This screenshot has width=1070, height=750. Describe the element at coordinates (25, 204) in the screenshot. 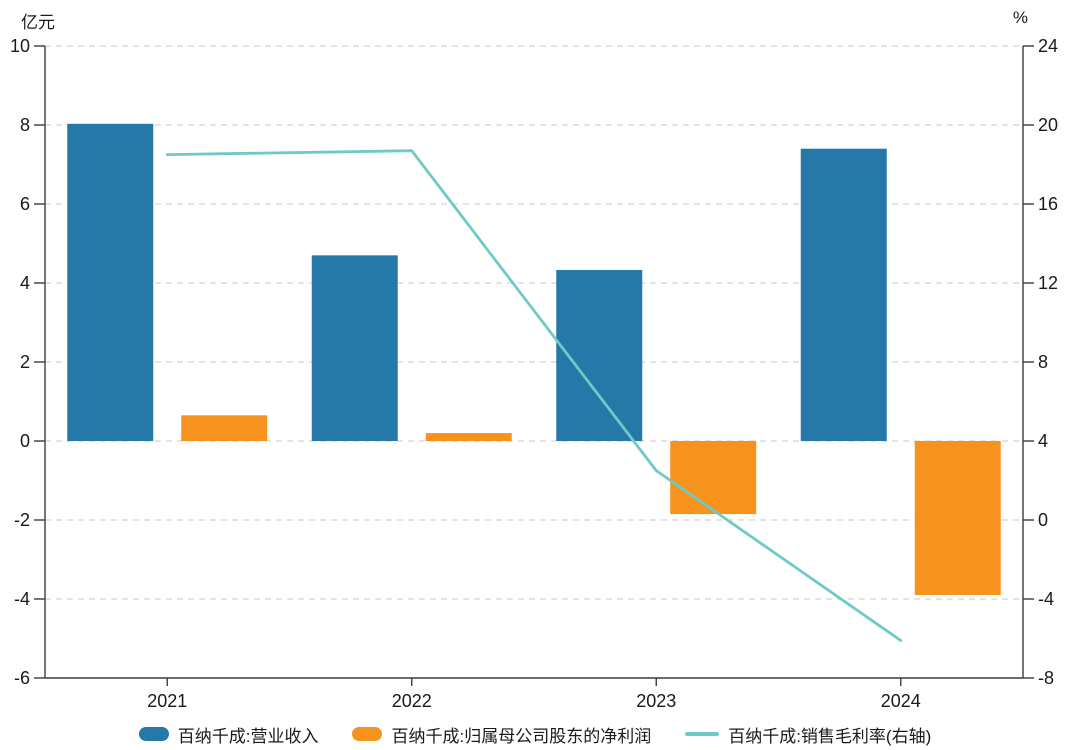

I see `y-left-tick-label: 6` at that location.